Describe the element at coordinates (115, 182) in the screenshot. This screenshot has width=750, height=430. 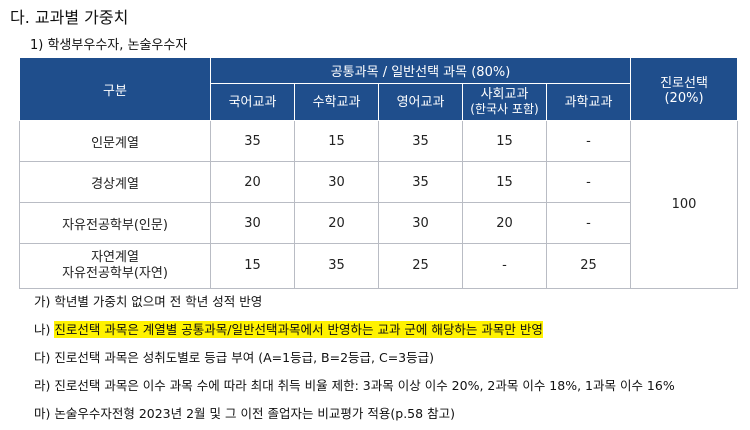
I see `row-name: 경상계열` at that location.